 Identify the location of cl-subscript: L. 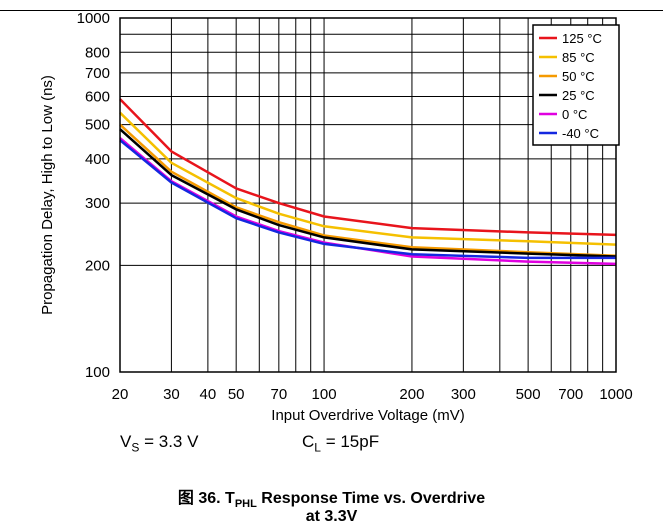
(317, 447).